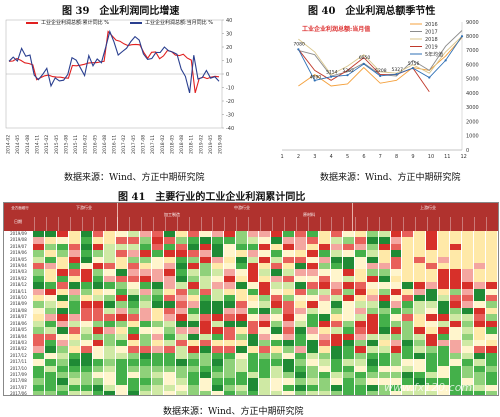  Describe the element at coordinates (352, 217) in the screenshot. I see `group-divider` at that location.